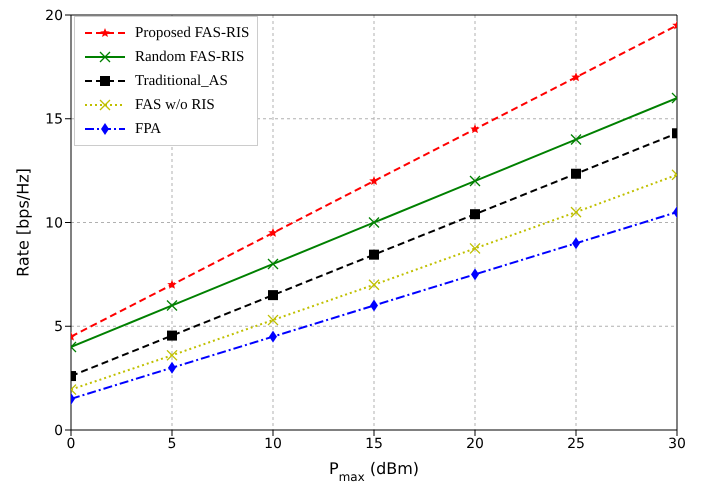  Describe the element at coordinates (273, 444) in the screenshot. I see `x-tick-label: 10` at that location.